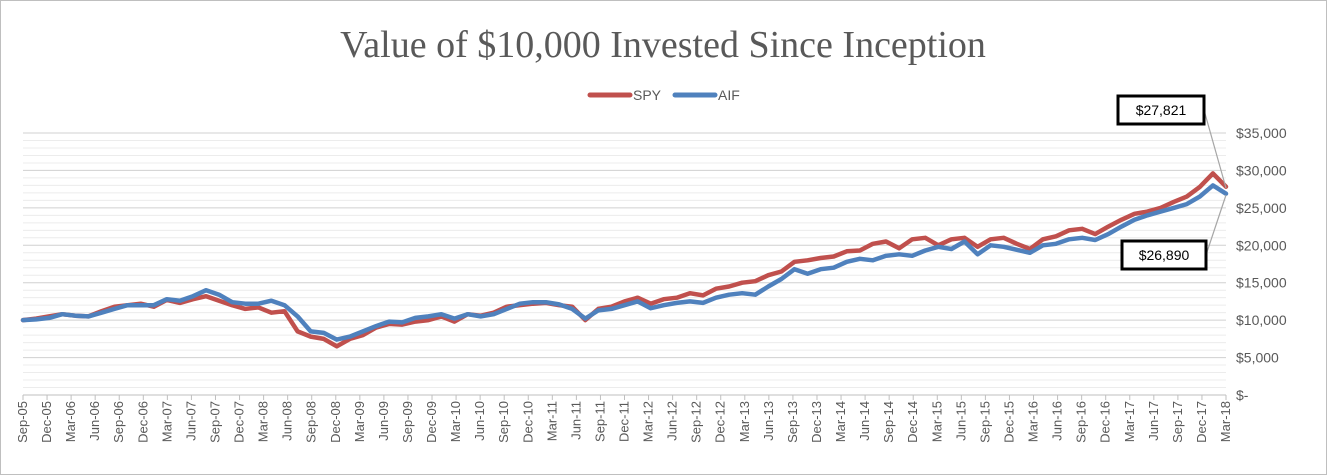 The height and width of the screenshot is (475, 1327). I want to click on y-tick-label: $25,000, so click(1261, 208).